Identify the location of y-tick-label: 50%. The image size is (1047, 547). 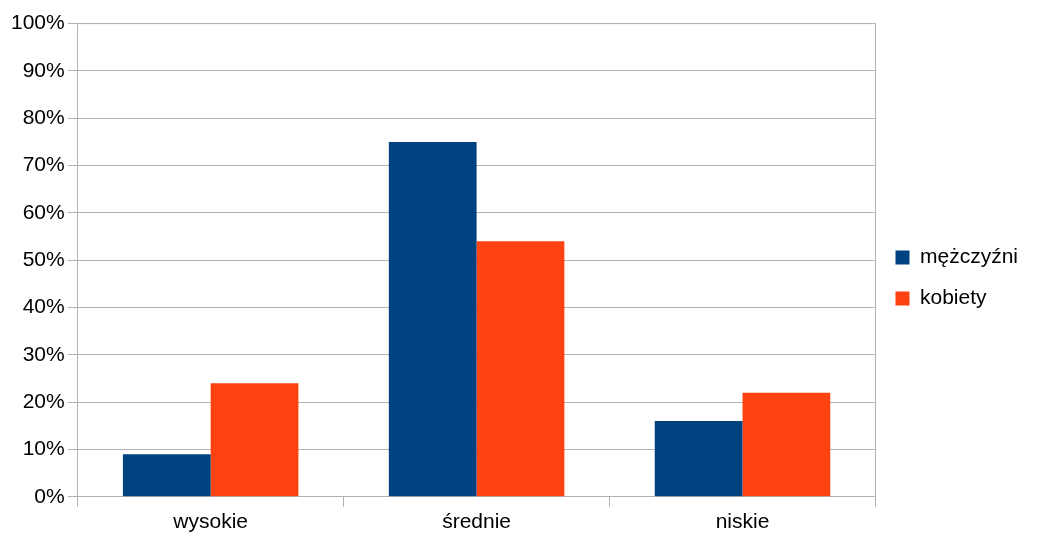
(43, 258).